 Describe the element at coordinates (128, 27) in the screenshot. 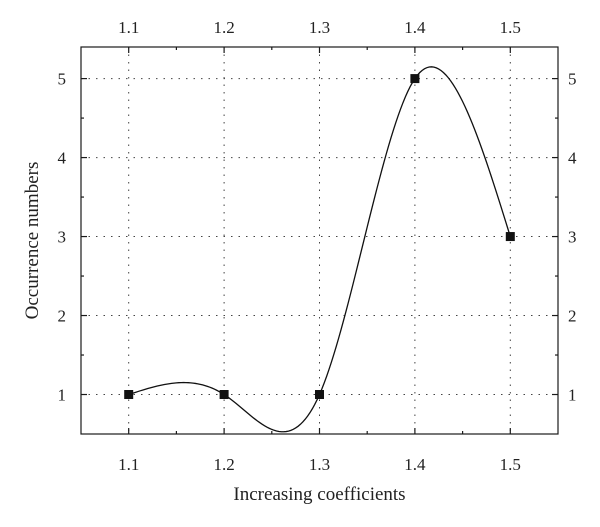

I see `x-tick-label-top: 1.1` at that location.